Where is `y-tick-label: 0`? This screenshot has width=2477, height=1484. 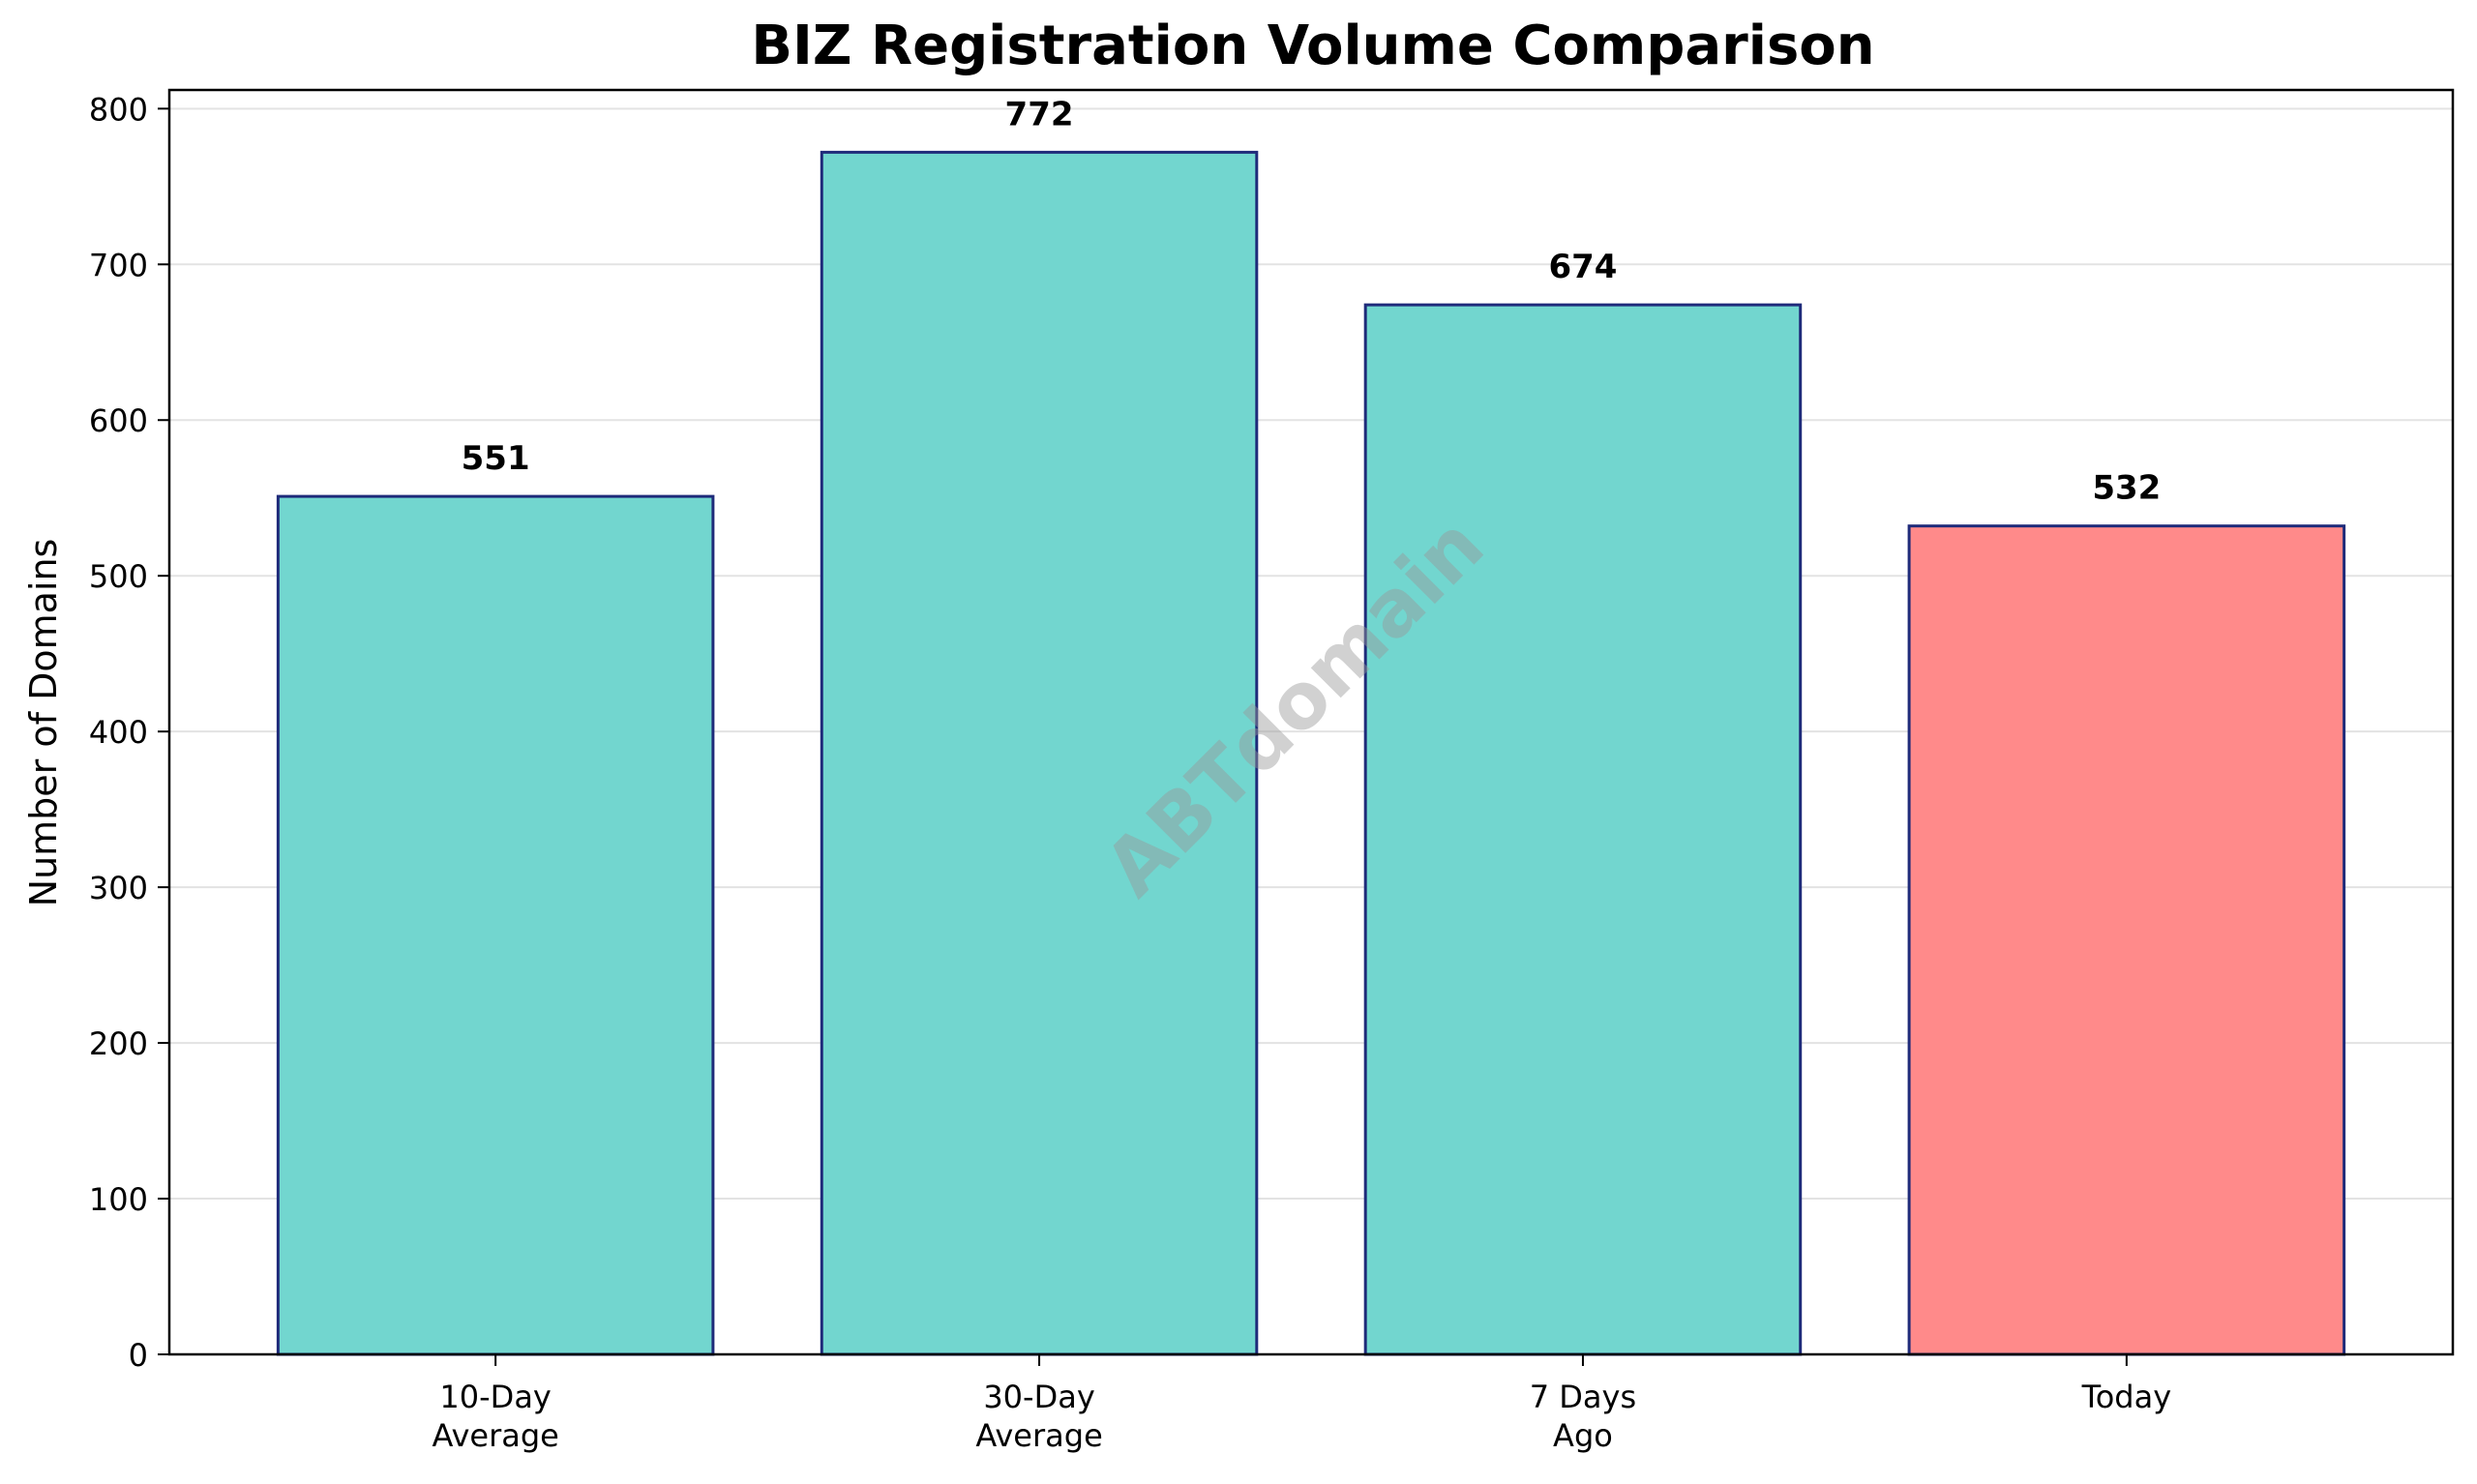 y-tick-label: 0 is located at coordinates (138, 1355).